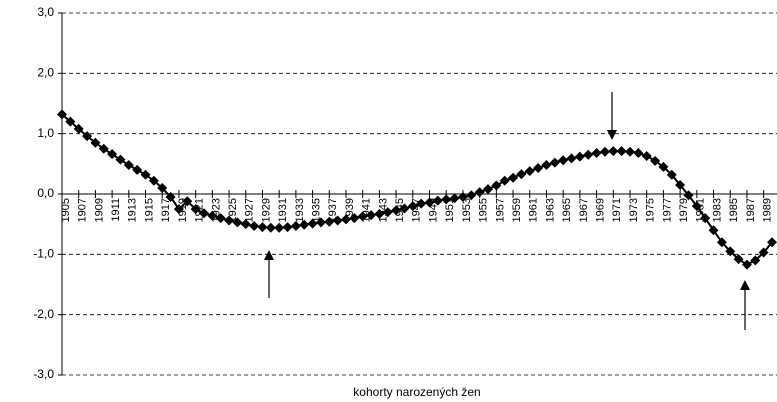  Describe the element at coordinates (717, 210) in the screenshot. I see `x-tick-label: 1983` at that location.